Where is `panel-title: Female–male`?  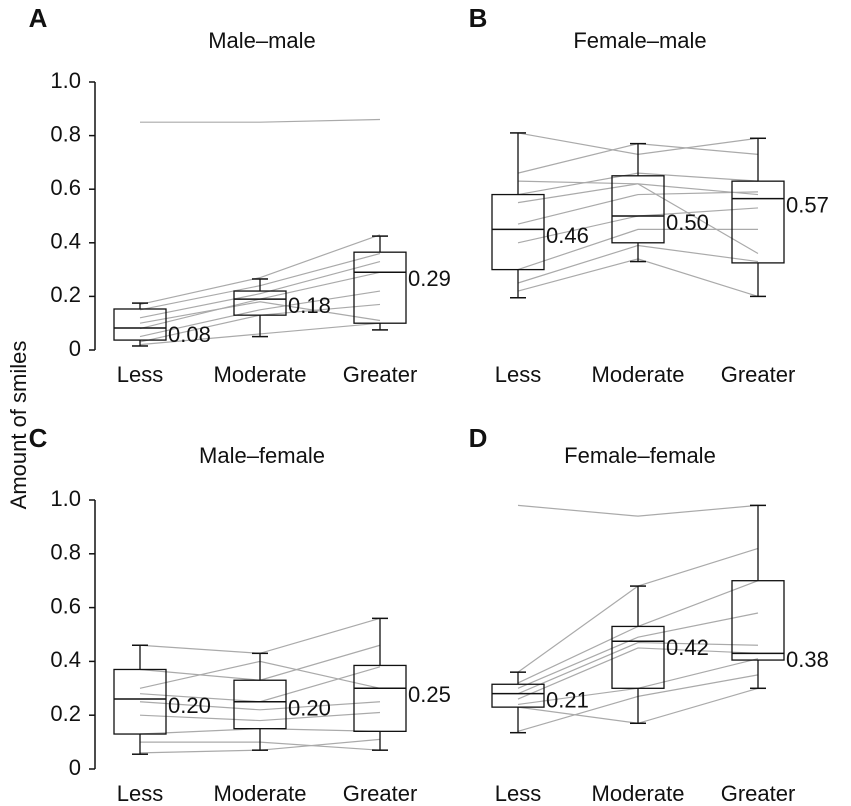 panel-title: Female–male is located at coordinates (639, 40).